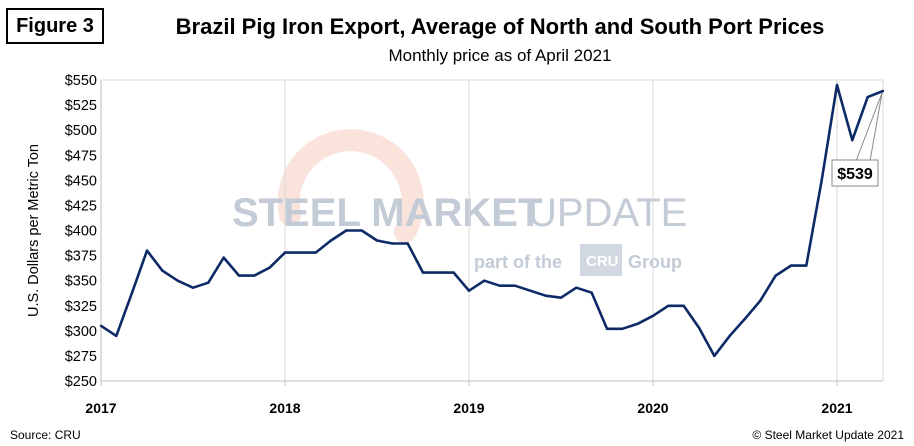  I want to click on y-tick-label: $300, so click(81, 332).